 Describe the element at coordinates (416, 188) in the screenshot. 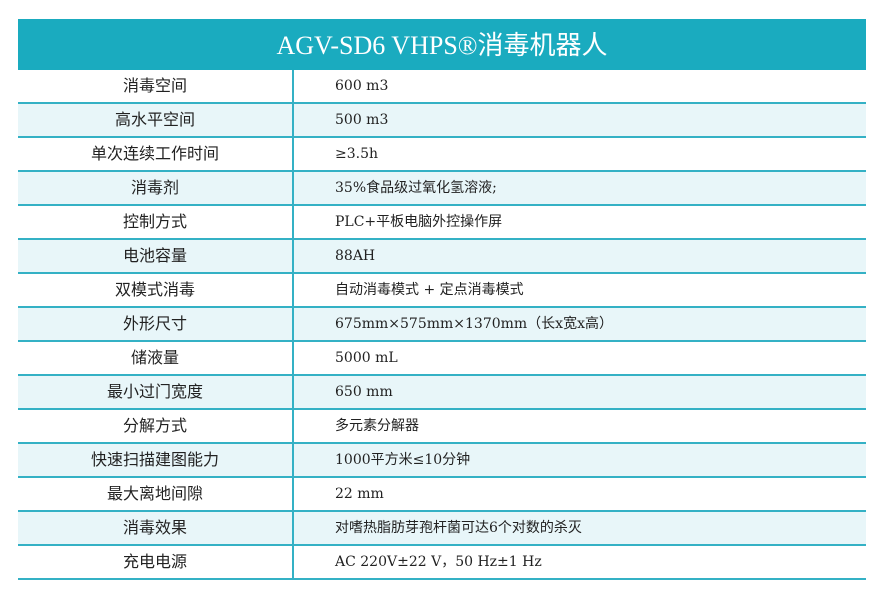

I see `spec-value: 35%食品级过氧化氢溶液;` at that location.